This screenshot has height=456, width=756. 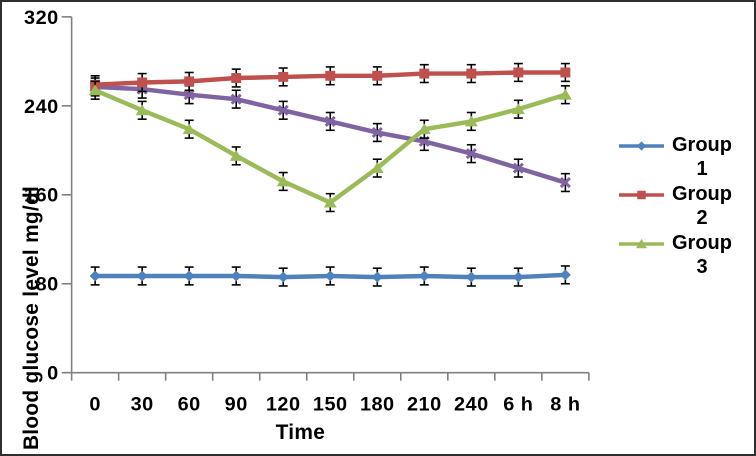 What do you see at coordinates (31, 318) in the screenshot?
I see `y-axis-title: Blood glucose level mg/dl` at bounding box center [31, 318].